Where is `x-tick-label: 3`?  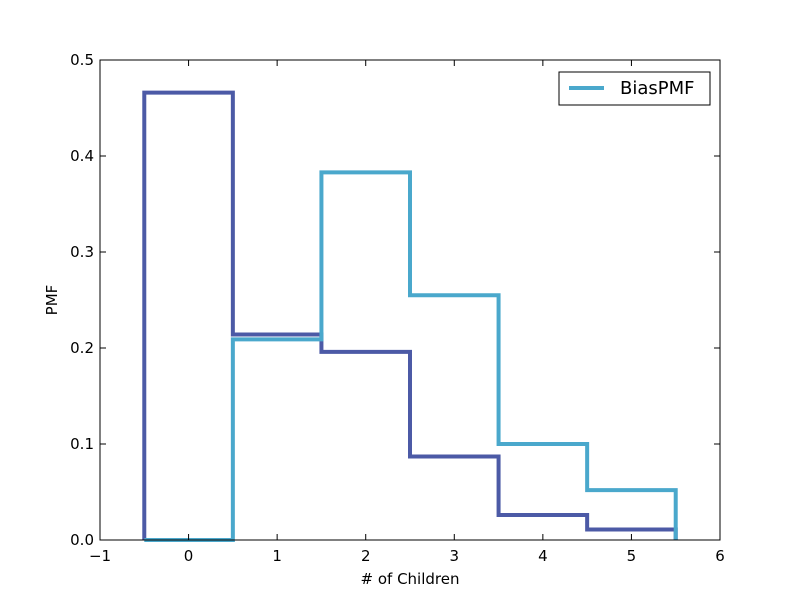 x-tick-label: 3 is located at coordinates (455, 556).